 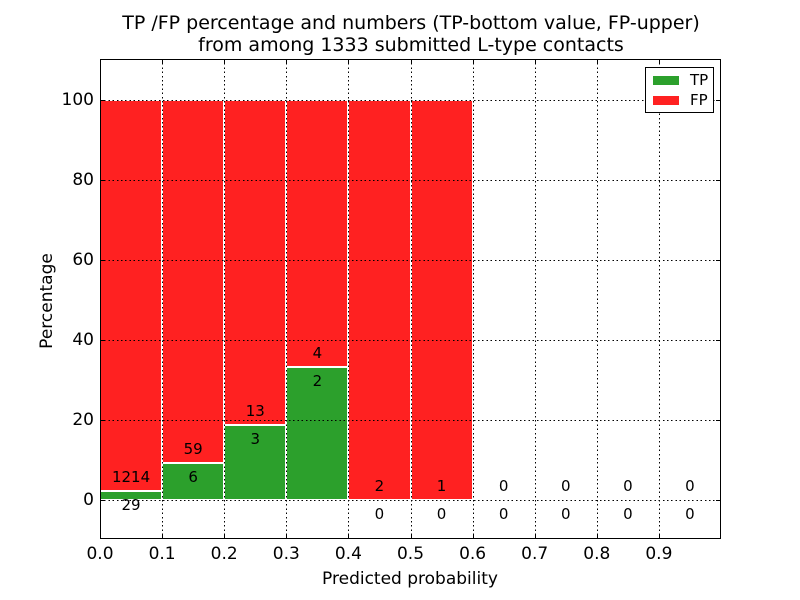 I want to click on tp-count-label: 6, so click(x=193, y=477).